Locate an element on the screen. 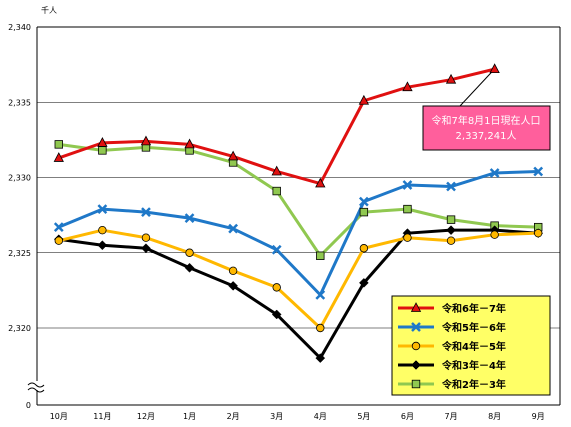 The width and height of the screenshot is (571, 427). y-tick-label: 2,330 is located at coordinates (19, 178).